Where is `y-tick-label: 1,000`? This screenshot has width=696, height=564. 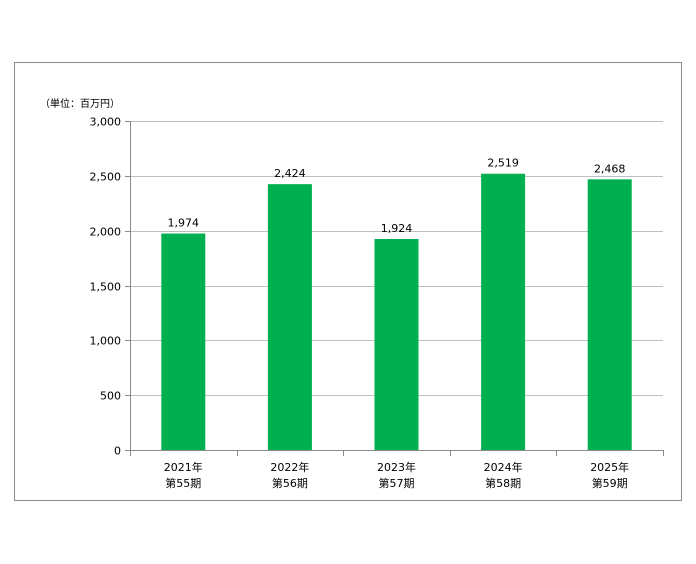
y-tick-label: 1,000 is located at coordinates (106, 341).